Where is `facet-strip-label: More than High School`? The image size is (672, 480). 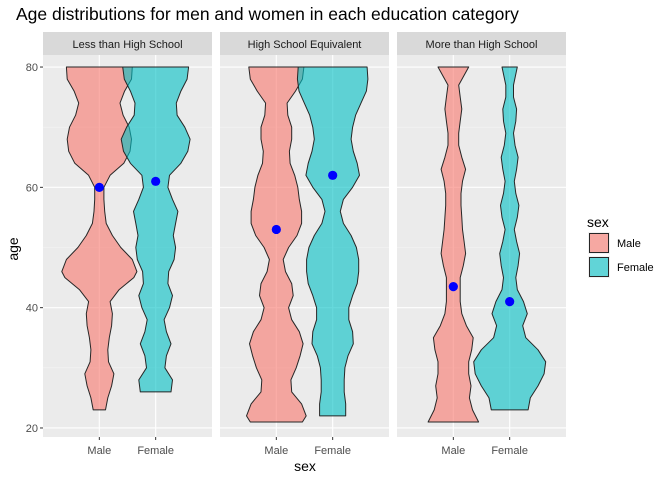 facet-strip-label: More than High School is located at coordinates (482, 45).